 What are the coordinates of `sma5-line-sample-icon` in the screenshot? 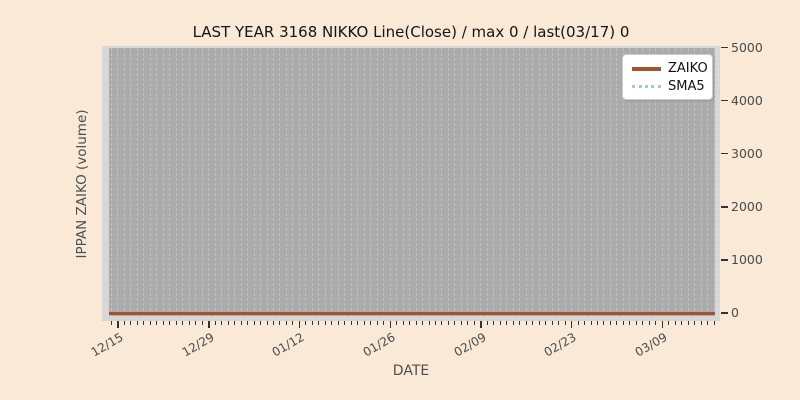 It's located at (646, 86).